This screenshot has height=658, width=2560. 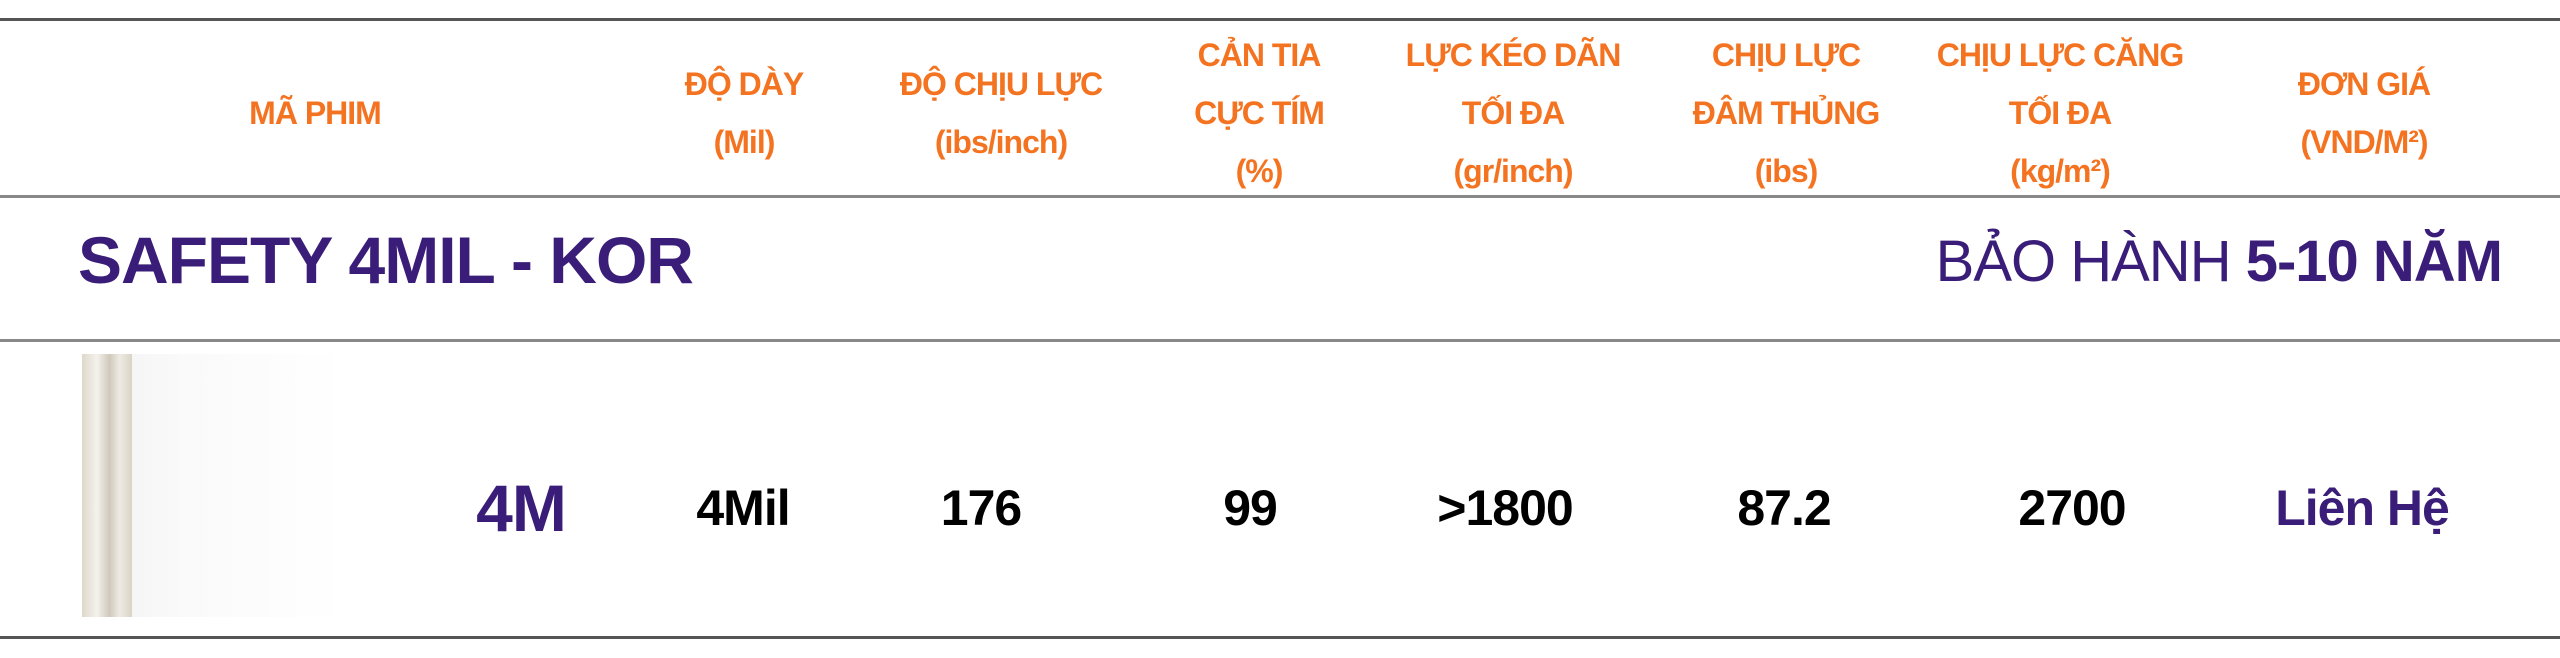 I want to click on warranty-label: BẢO HÀNH, so click(x=2090, y=261).